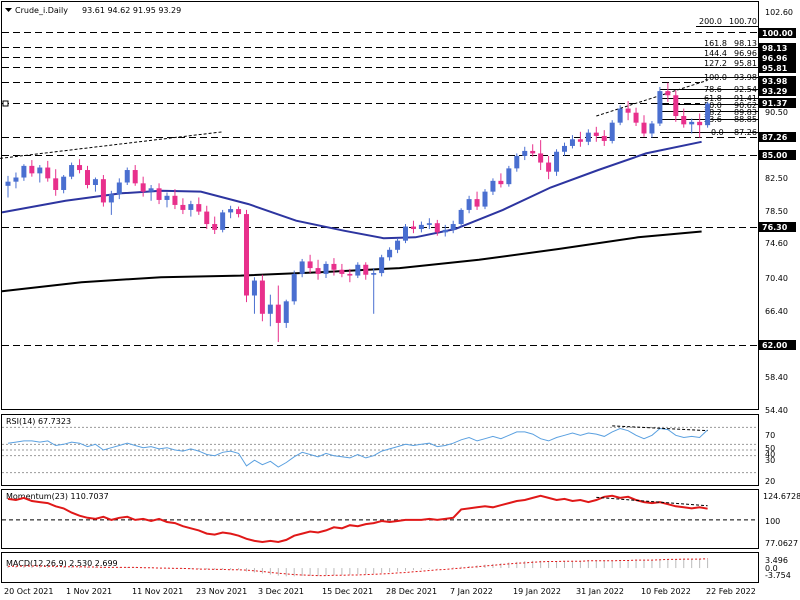 This screenshot has width=800, height=600. What do you see at coordinates (781, 496) in the screenshot?
I see `momentum-tick: 124.6728` at bounding box center [781, 496].